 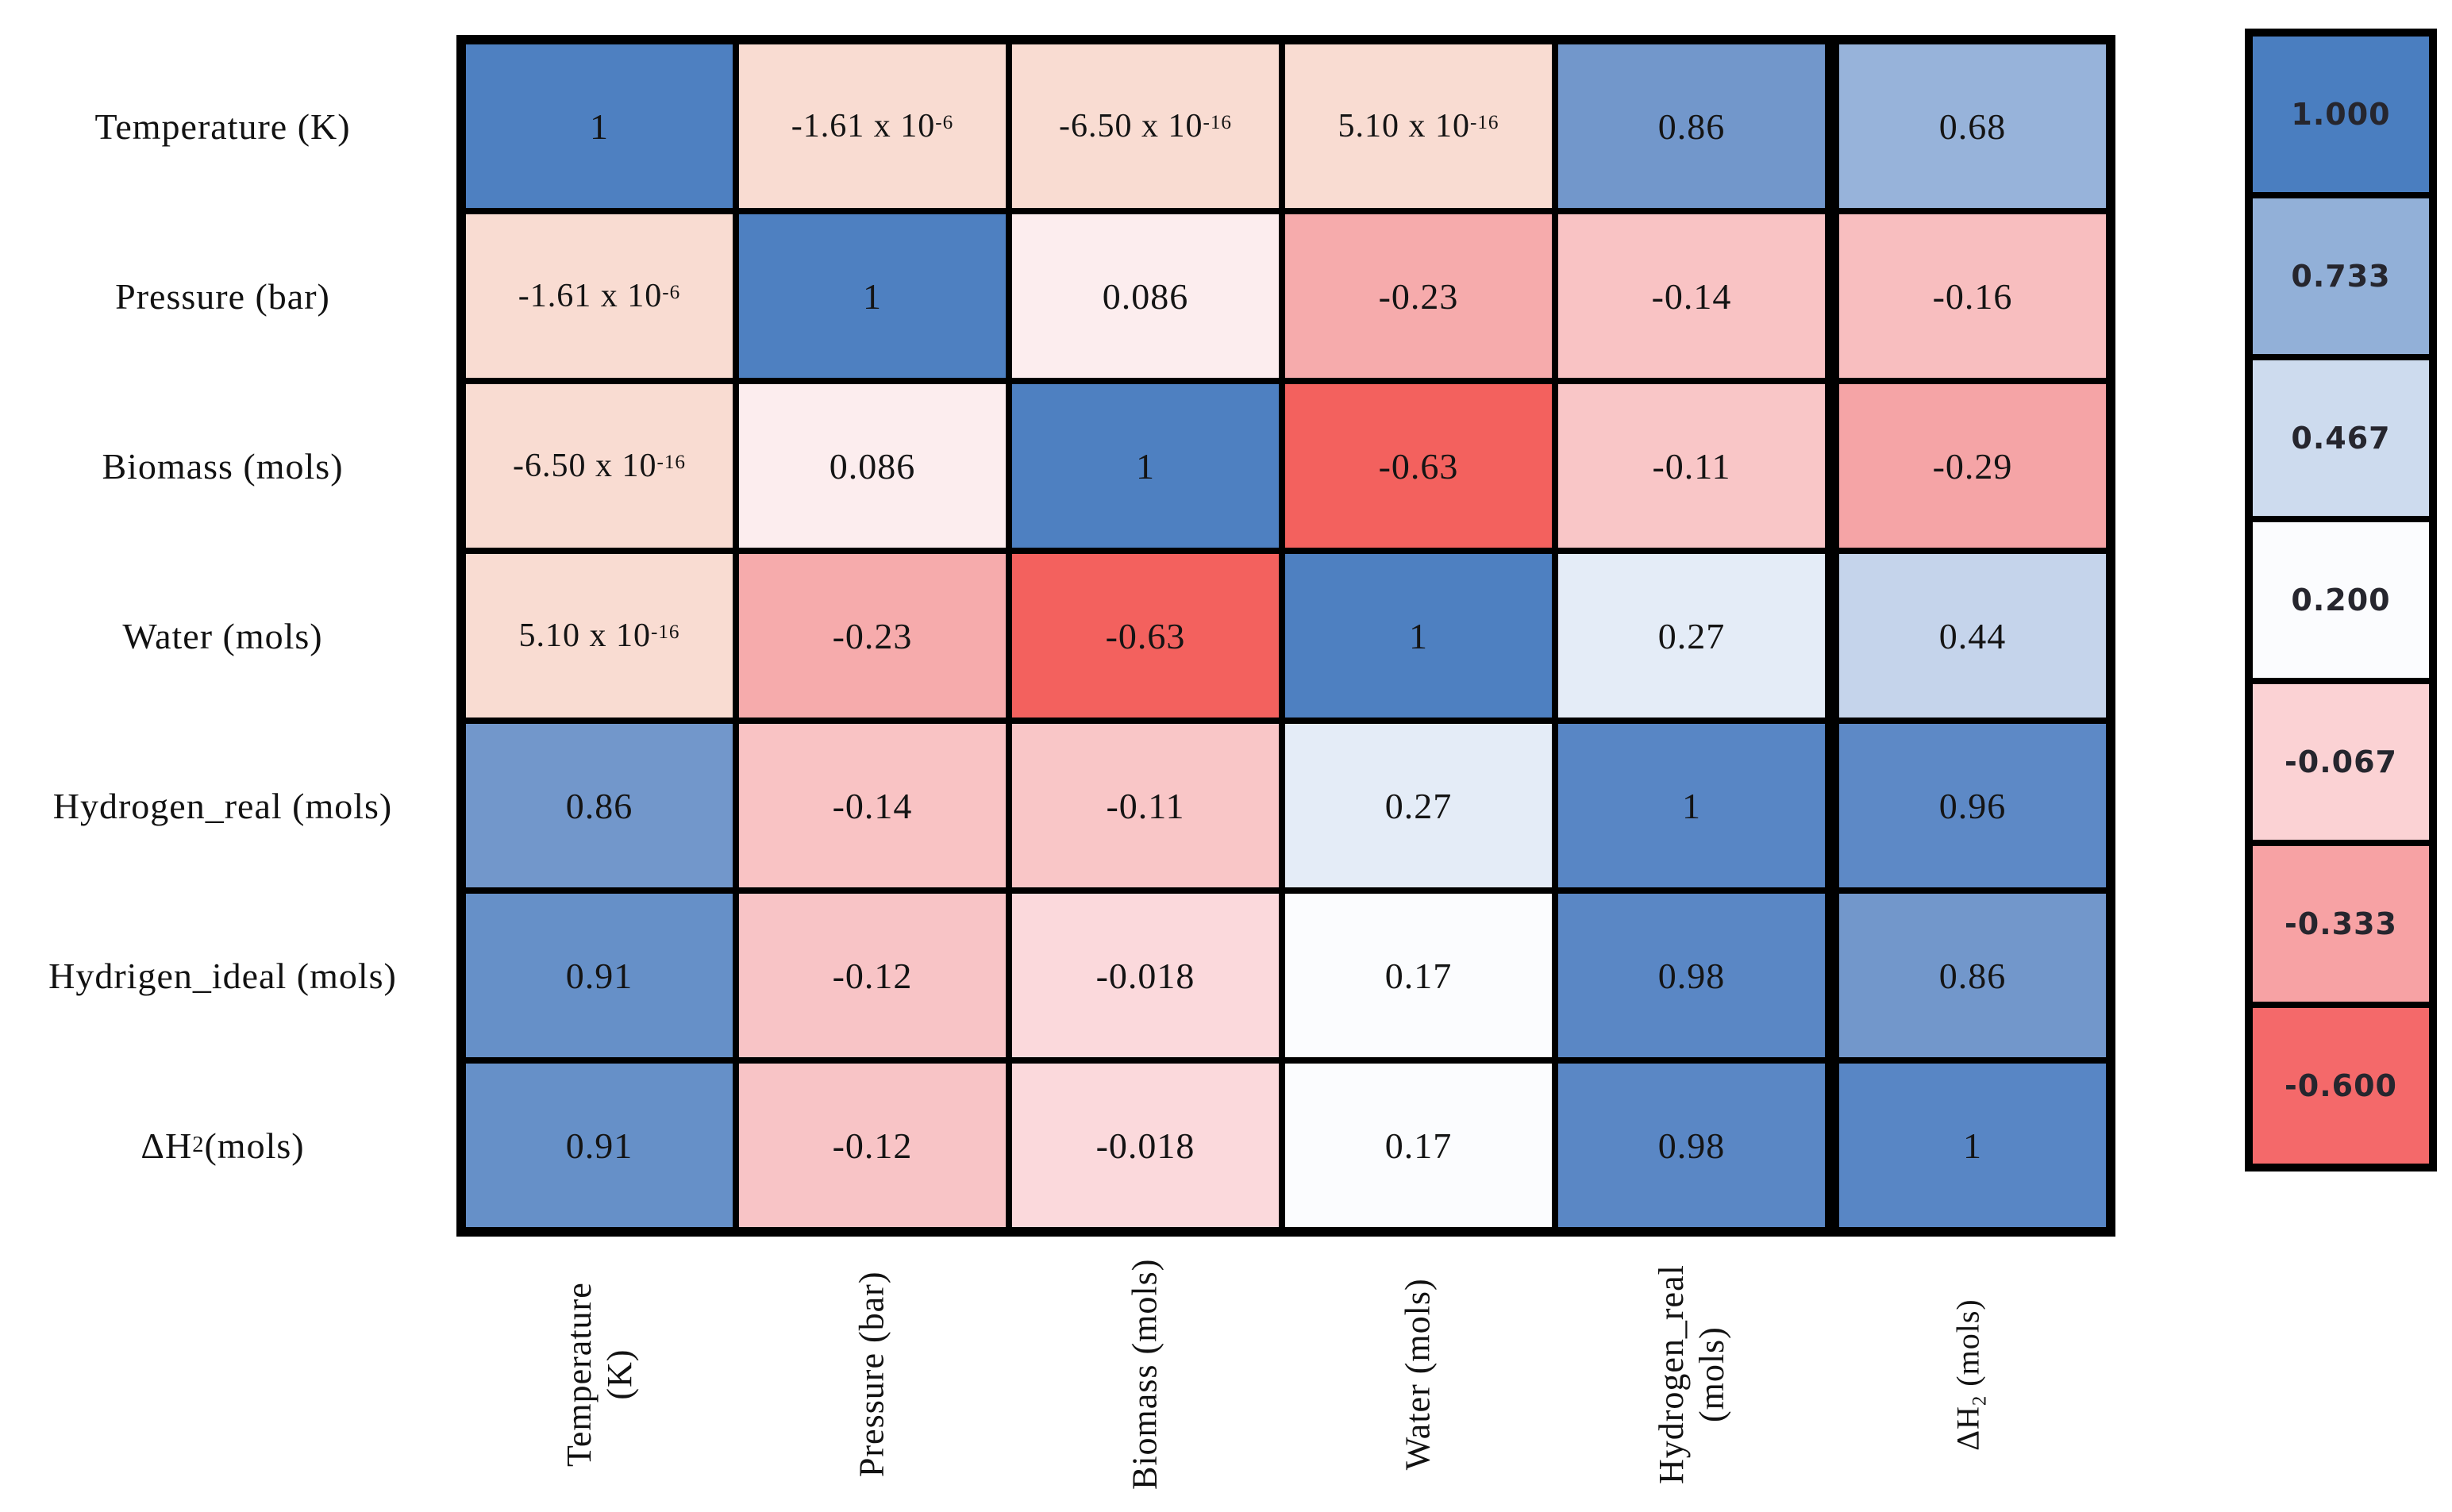 I want to click on column-label: Water (mols), so click(x=1418, y=1374).